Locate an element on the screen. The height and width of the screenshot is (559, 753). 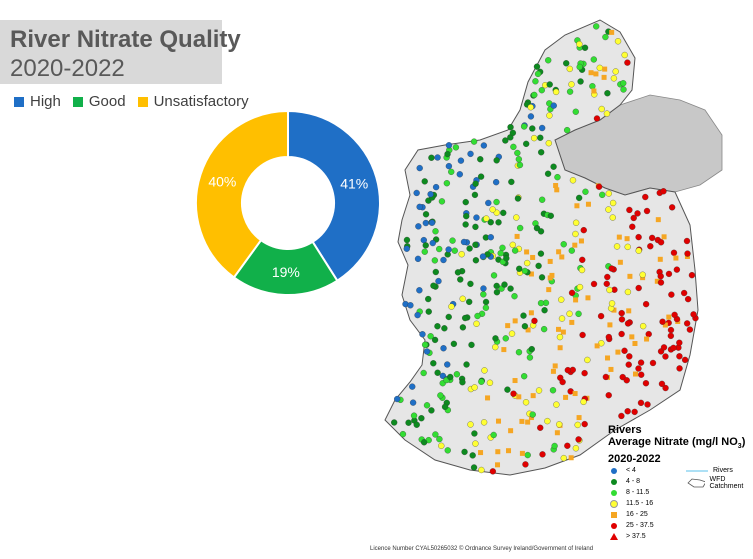
map-legend-subtitle-text: Average Nitrate (mg/l NO is located at coordinates (673, 442).